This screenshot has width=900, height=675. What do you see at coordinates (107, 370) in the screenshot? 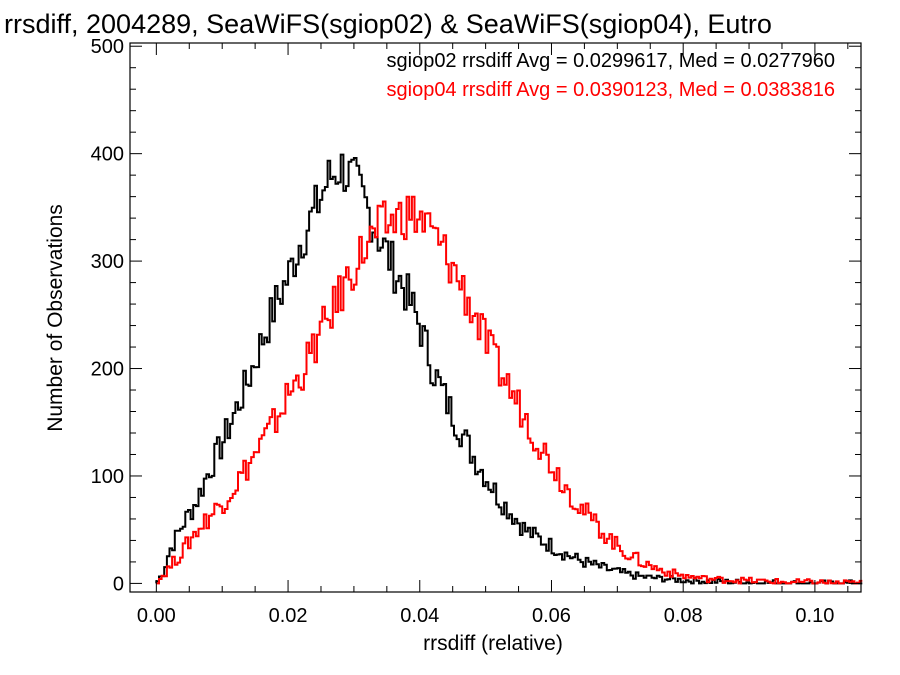
I see `y-tick-label: 200` at bounding box center [107, 370].